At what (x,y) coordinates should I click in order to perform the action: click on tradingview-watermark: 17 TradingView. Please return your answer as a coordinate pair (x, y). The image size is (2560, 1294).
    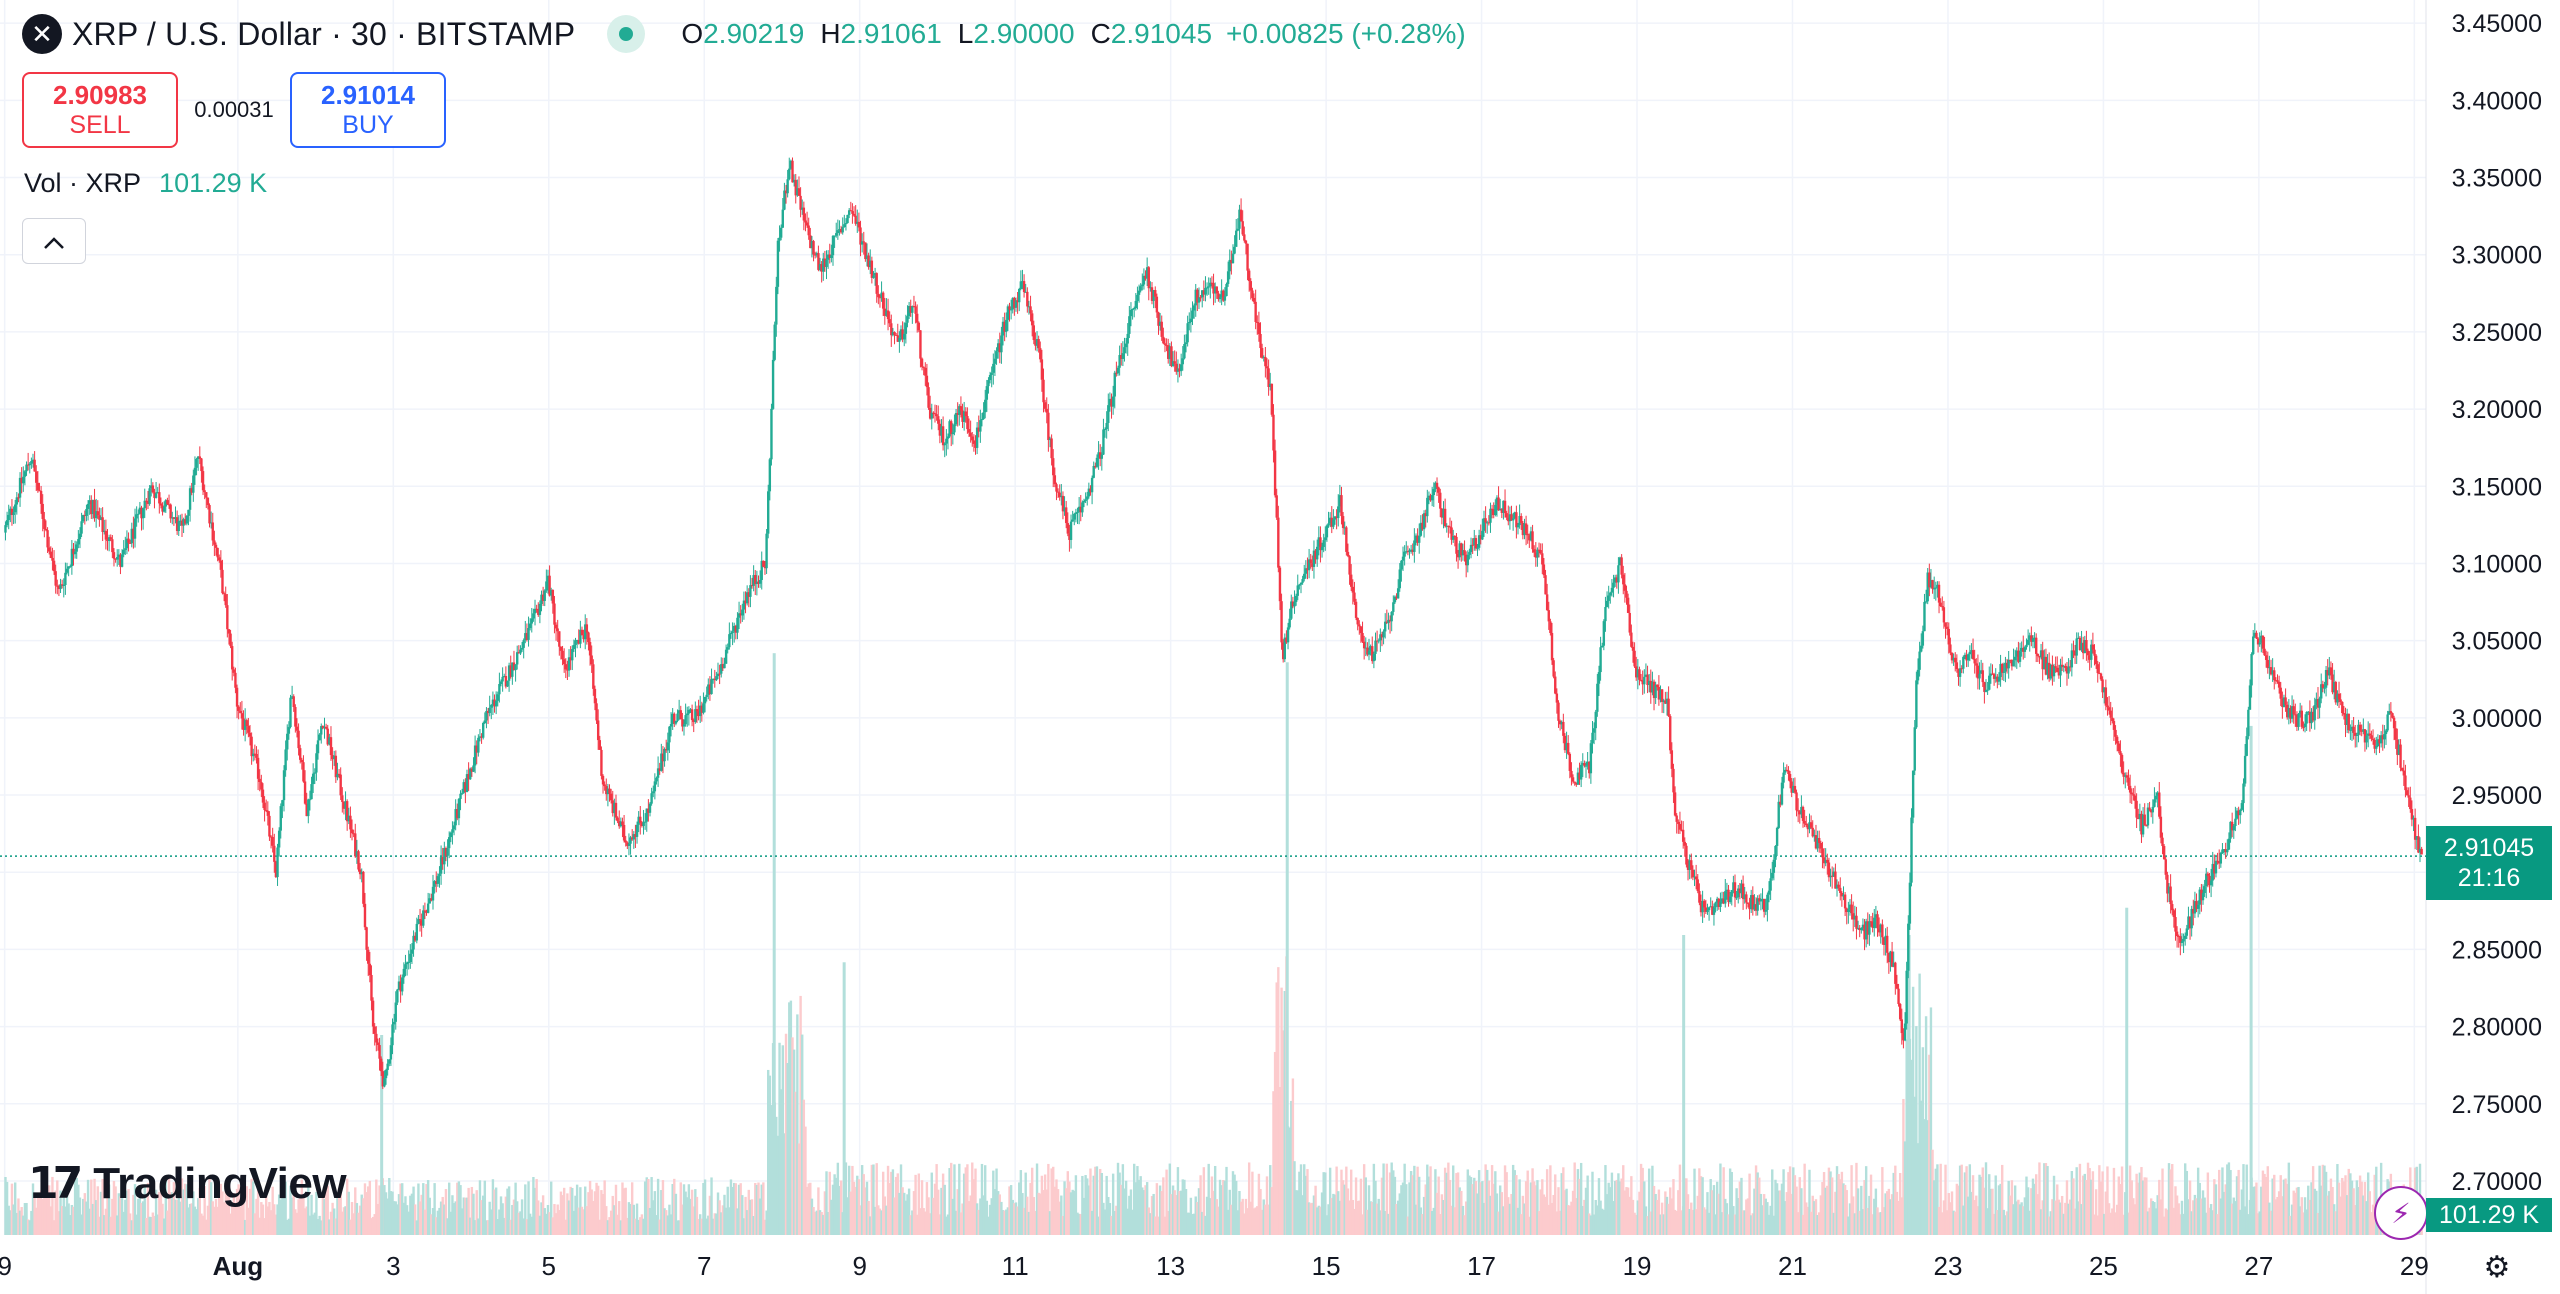
    Looking at the image, I should click on (187, 1183).